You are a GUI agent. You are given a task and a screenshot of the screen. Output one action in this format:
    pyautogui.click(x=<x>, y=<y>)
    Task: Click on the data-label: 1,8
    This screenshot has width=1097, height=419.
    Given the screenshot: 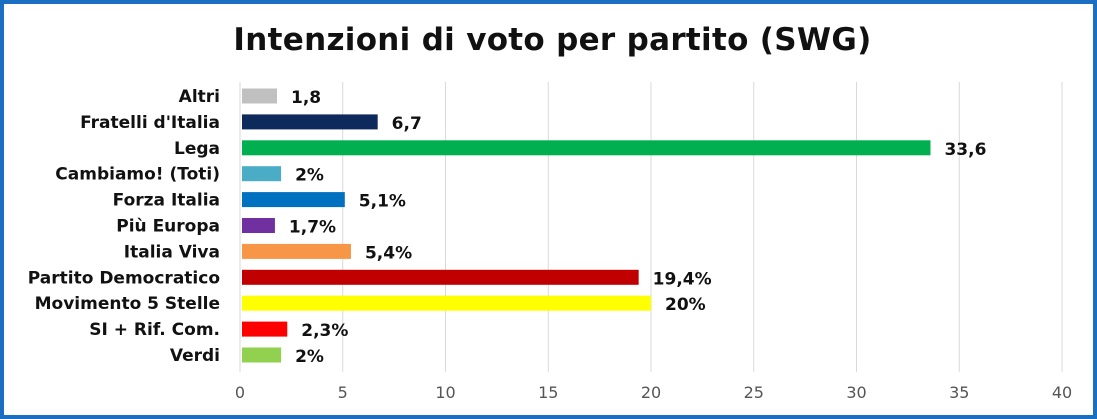 What is the action you would take?
    pyautogui.click(x=306, y=98)
    